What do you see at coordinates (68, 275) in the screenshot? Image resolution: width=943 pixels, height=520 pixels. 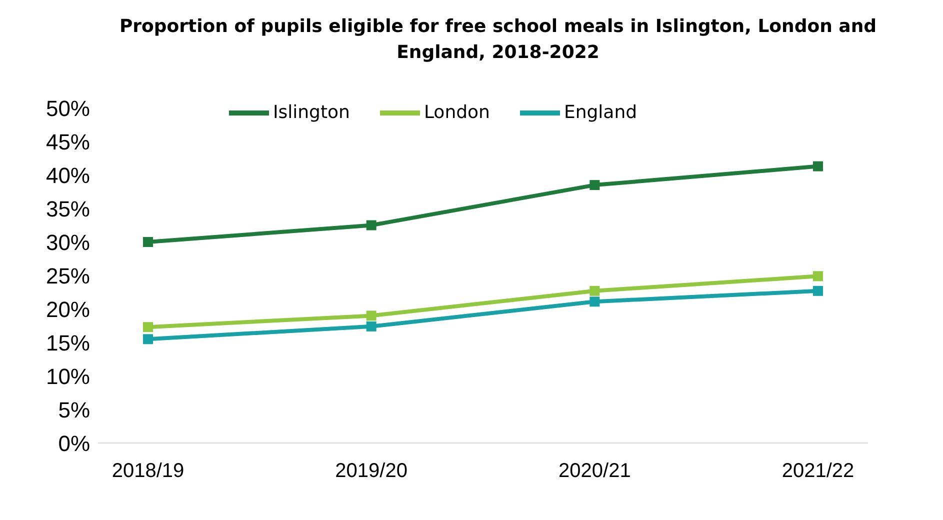 I see `y-tick-label: 25%` at bounding box center [68, 275].